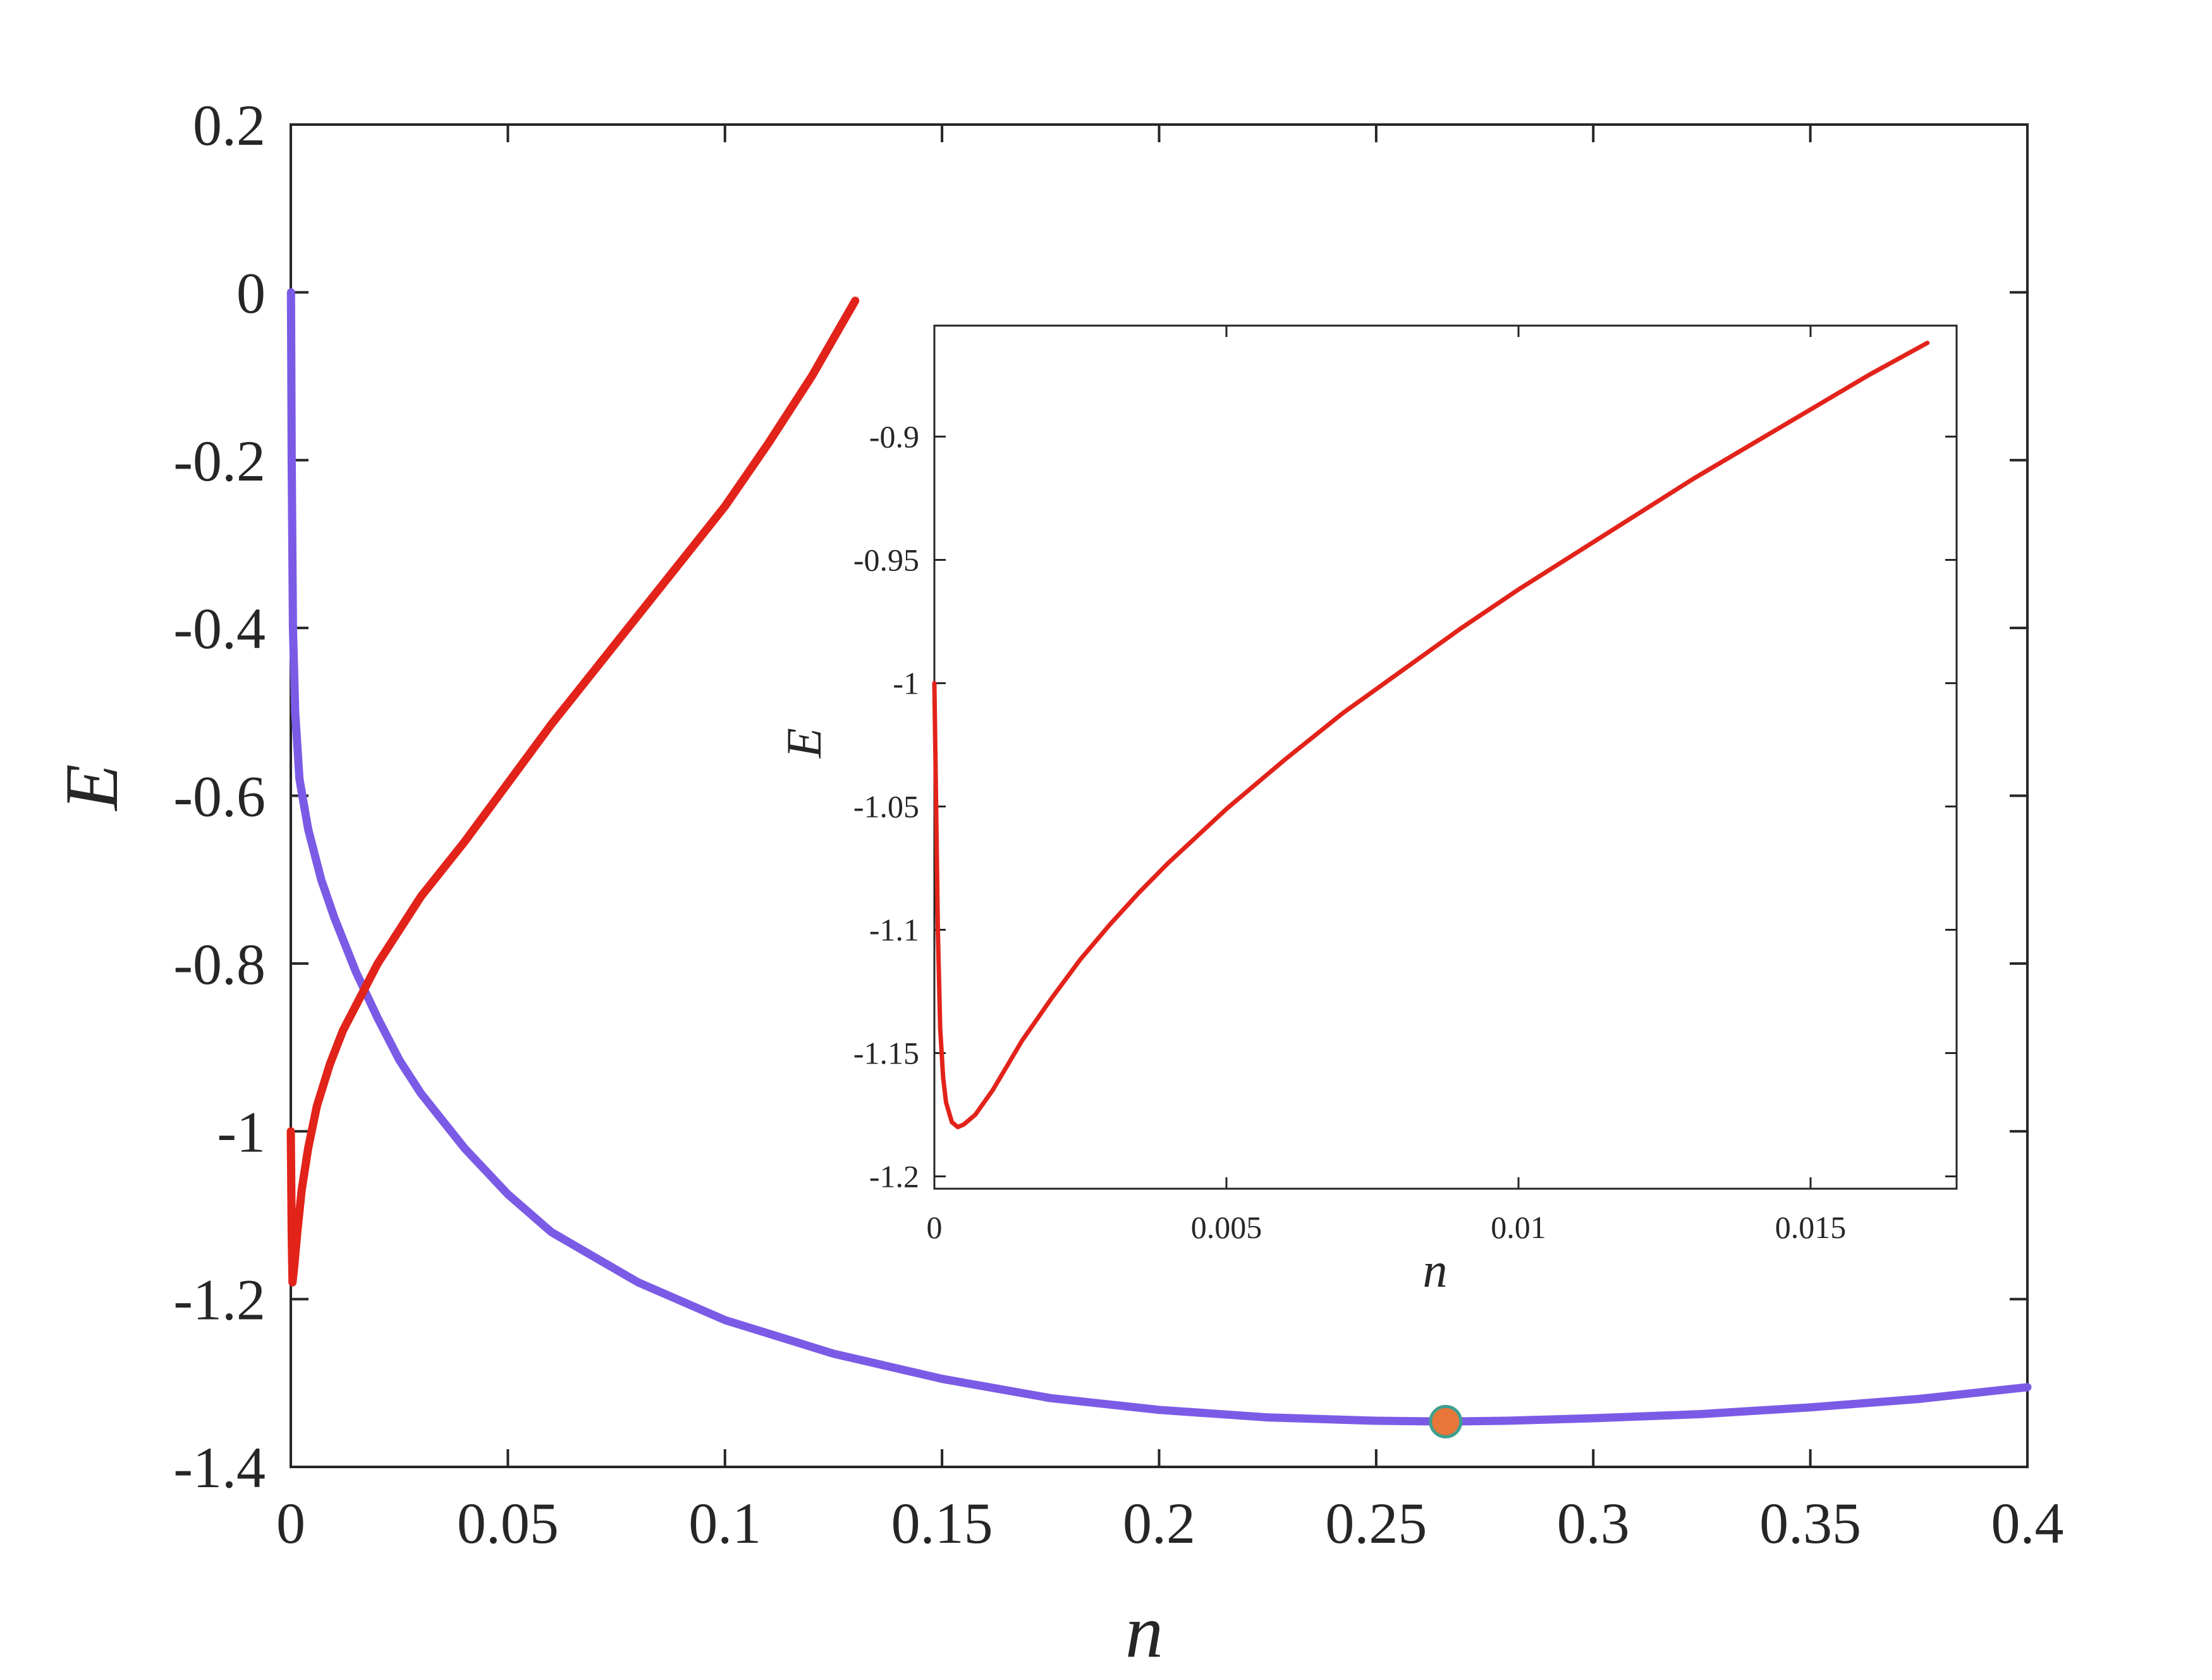 The height and width of the screenshot is (1680, 2212). I want to click on main-x-tick-label-0: 0, so click(290, 1523).